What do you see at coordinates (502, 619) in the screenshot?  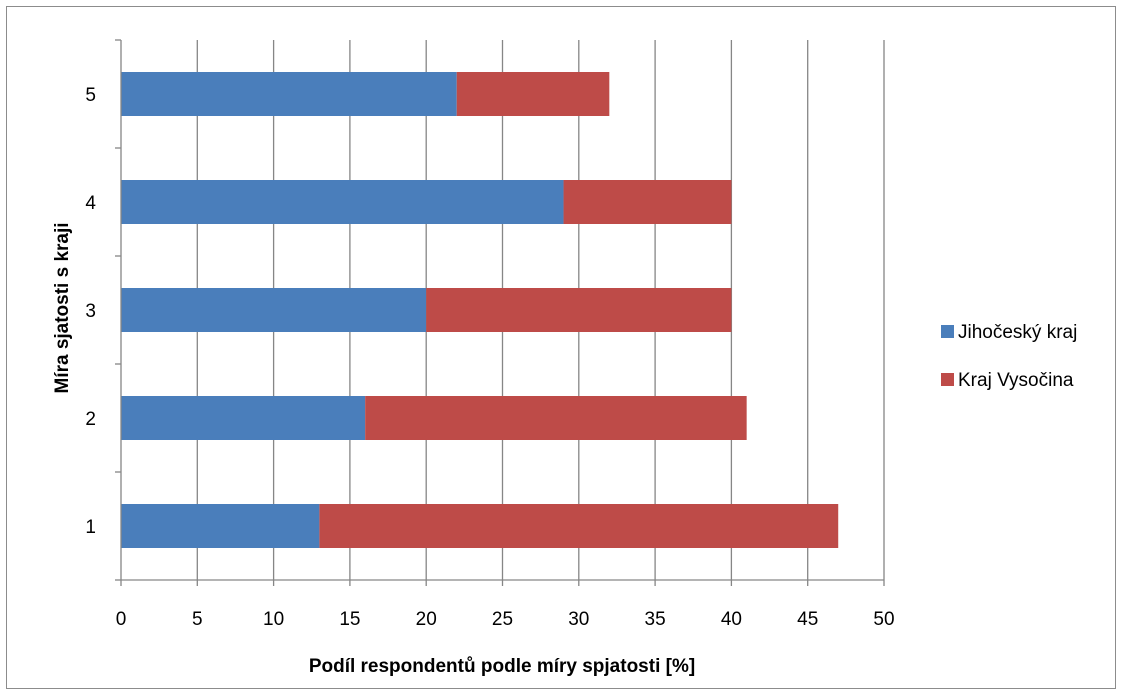 I see `x-tick-label: 25` at bounding box center [502, 619].